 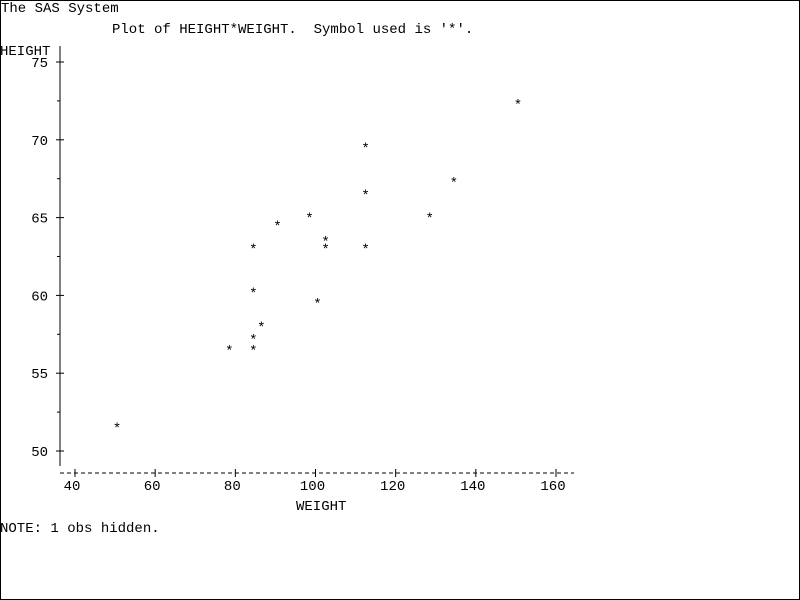 I want to click on x-tick-label: 140, so click(x=472, y=487).